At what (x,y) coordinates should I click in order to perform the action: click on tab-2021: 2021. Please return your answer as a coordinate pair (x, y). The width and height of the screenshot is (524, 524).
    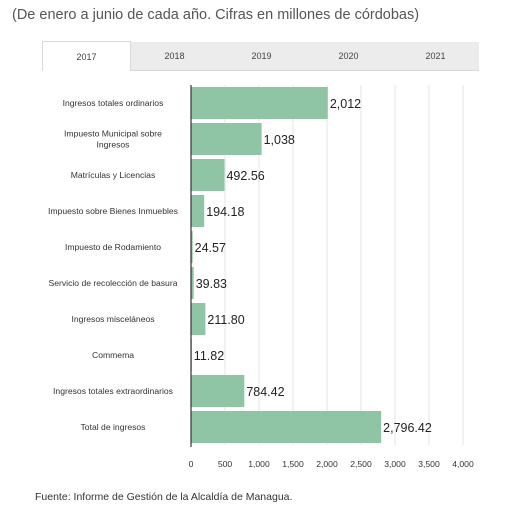
    Looking at the image, I should click on (435, 56).